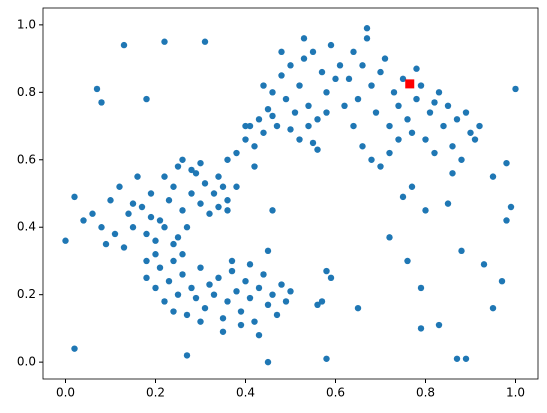 This screenshot has height=413, width=547. Describe the element at coordinates (26, 92) in the screenshot. I see `y-tick-label: 0.8` at that location.